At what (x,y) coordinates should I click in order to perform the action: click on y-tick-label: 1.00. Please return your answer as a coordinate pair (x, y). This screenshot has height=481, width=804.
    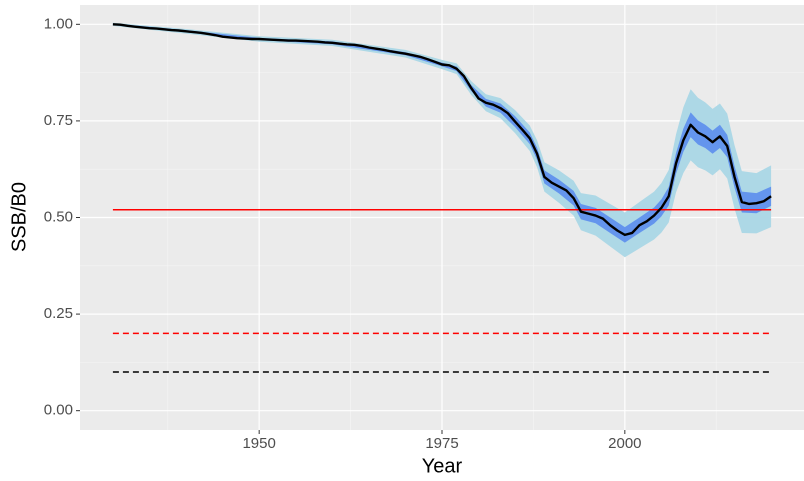
    Looking at the image, I should click on (58, 23).